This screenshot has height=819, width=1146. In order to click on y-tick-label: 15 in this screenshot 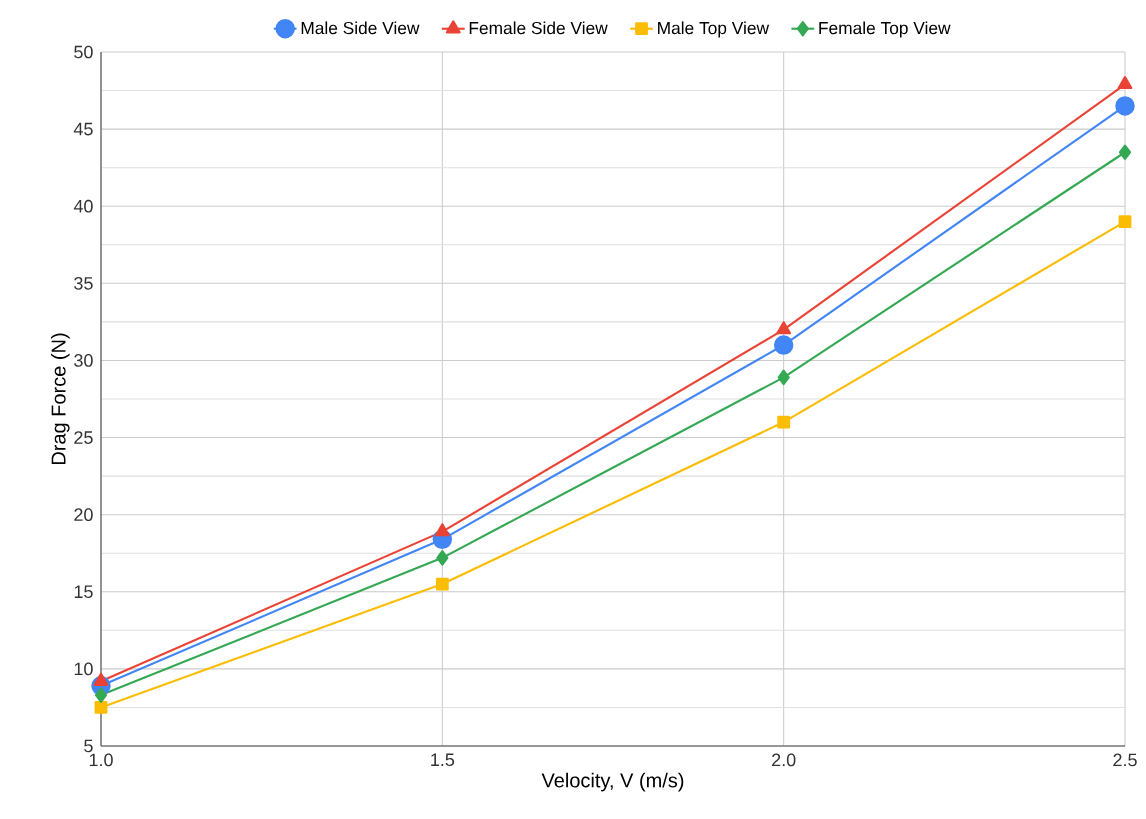, I will do `click(83, 592)`.